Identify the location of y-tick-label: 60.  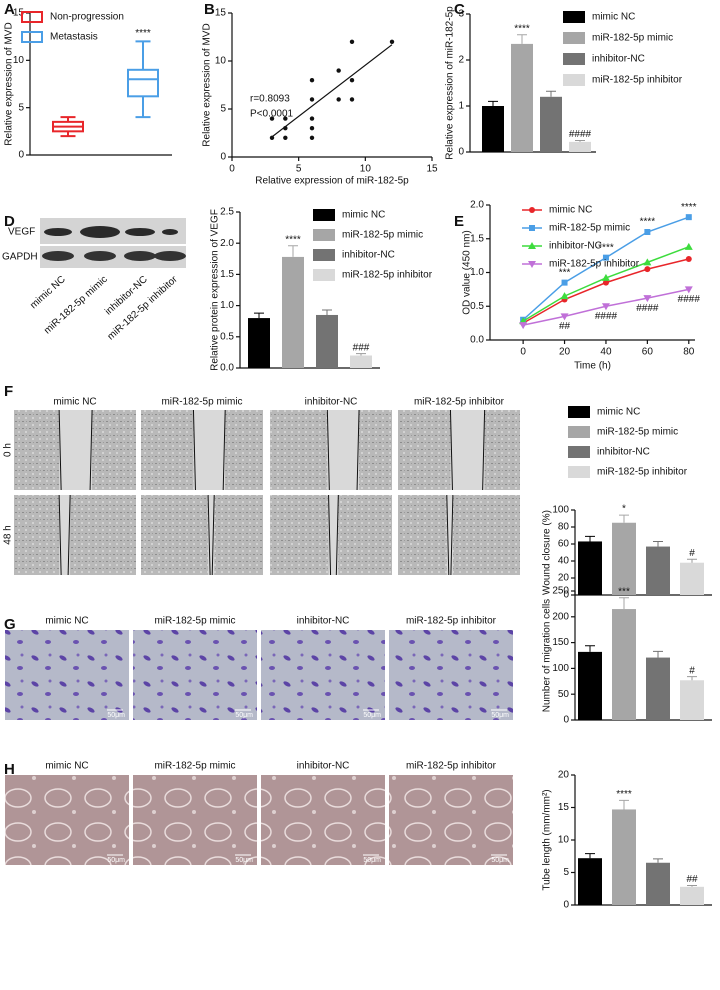
(564, 544).